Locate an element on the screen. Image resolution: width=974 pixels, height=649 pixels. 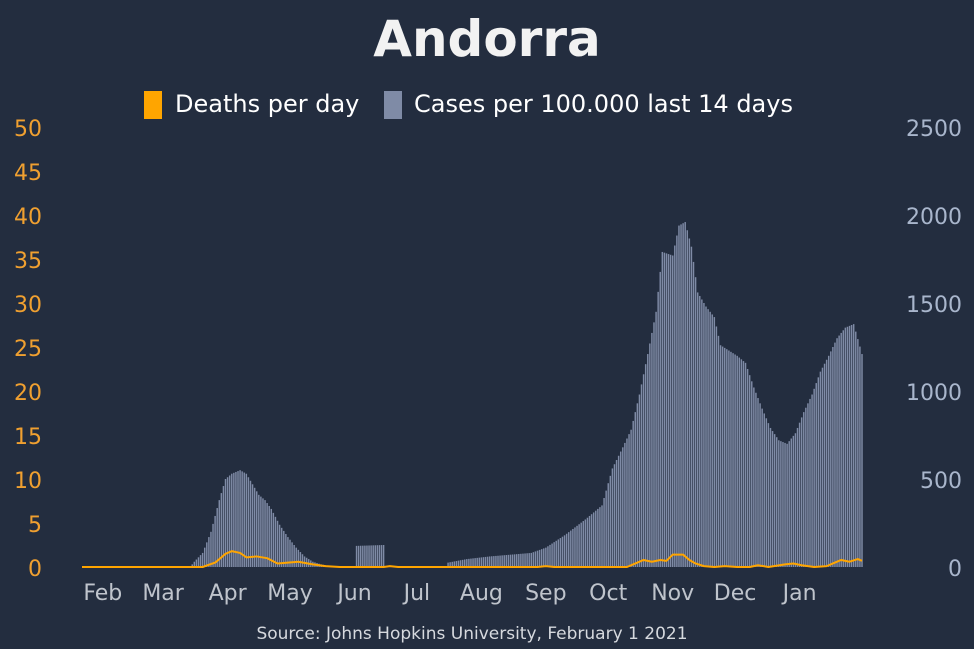
chart-title: Andorra is located at coordinates (487, 39).